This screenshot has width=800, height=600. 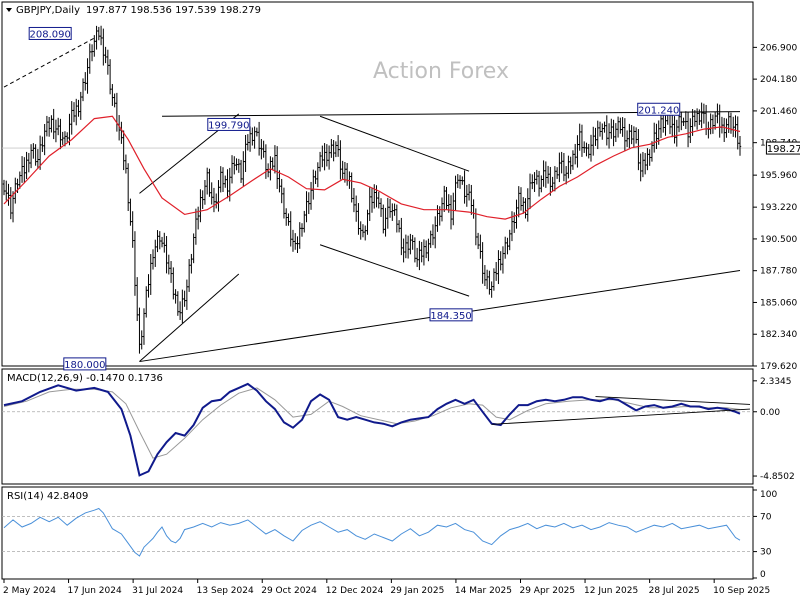 I want to click on time-tick-label: 29 Oct 2024, so click(x=289, y=591).